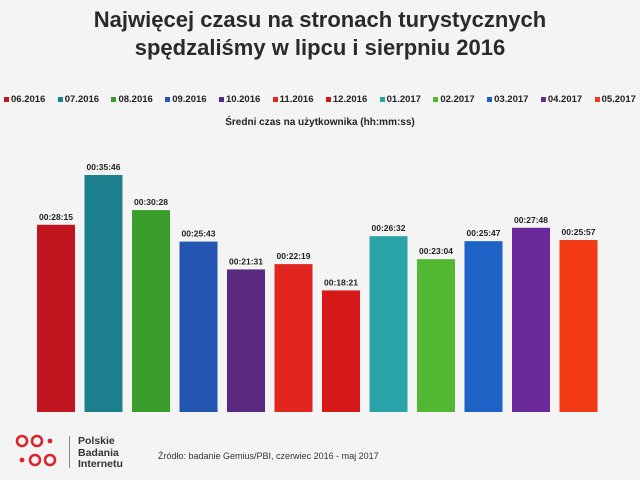  What do you see at coordinates (483, 326) in the screenshot?
I see `bar-03.2017` at bounding box center [483, 326].